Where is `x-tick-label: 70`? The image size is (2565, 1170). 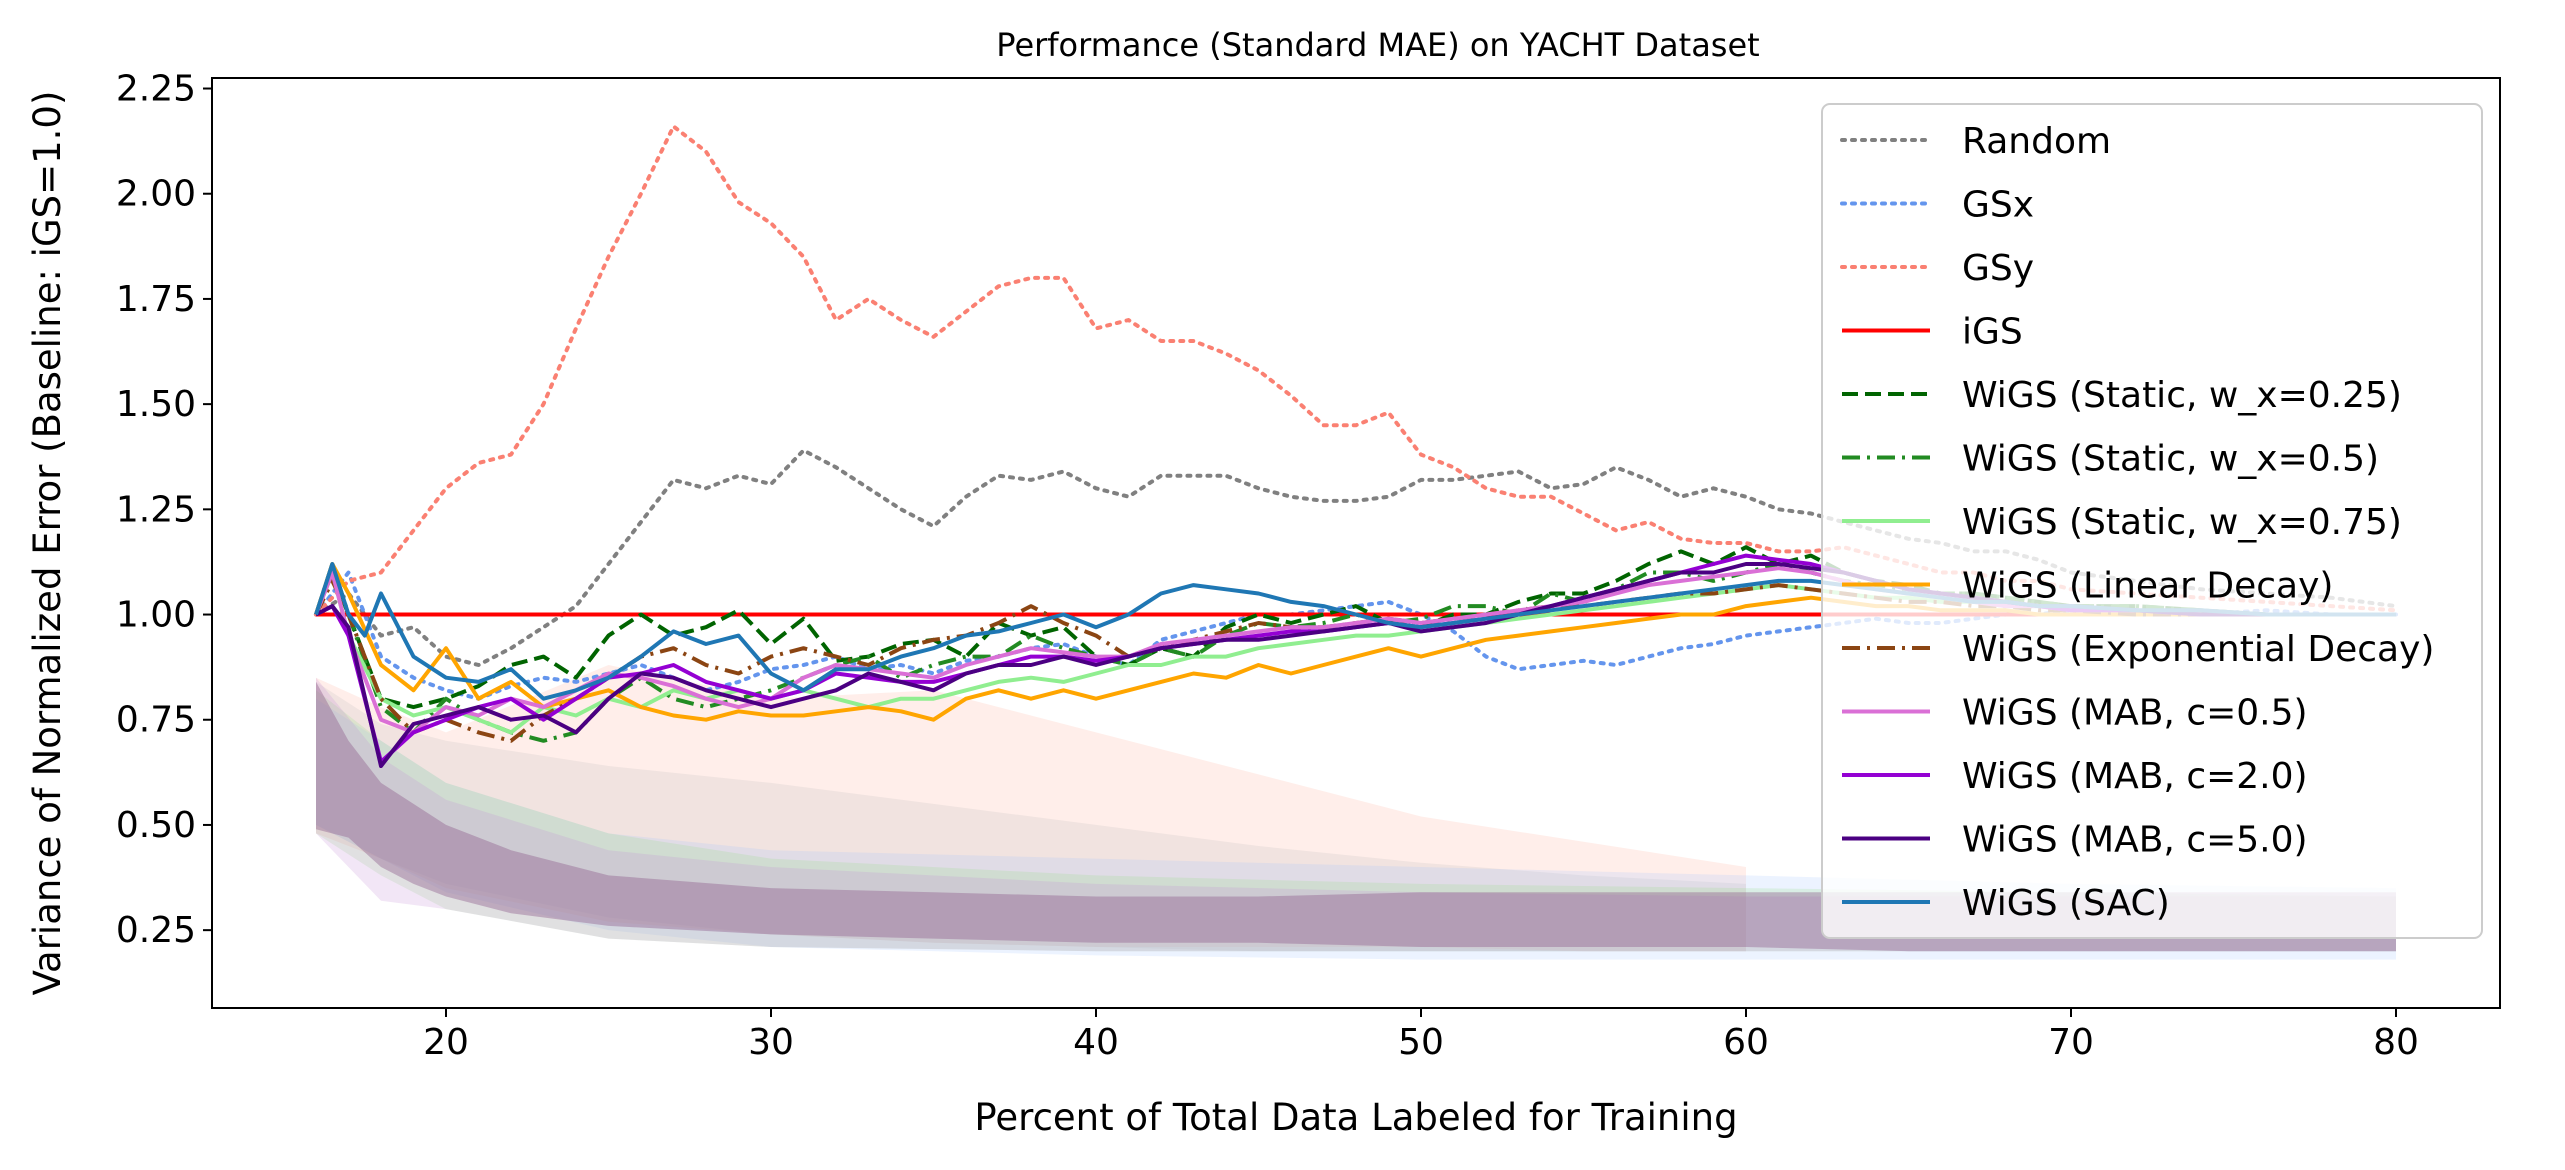 x-tick-label: 70 is located at coordinates (2071, 1042).